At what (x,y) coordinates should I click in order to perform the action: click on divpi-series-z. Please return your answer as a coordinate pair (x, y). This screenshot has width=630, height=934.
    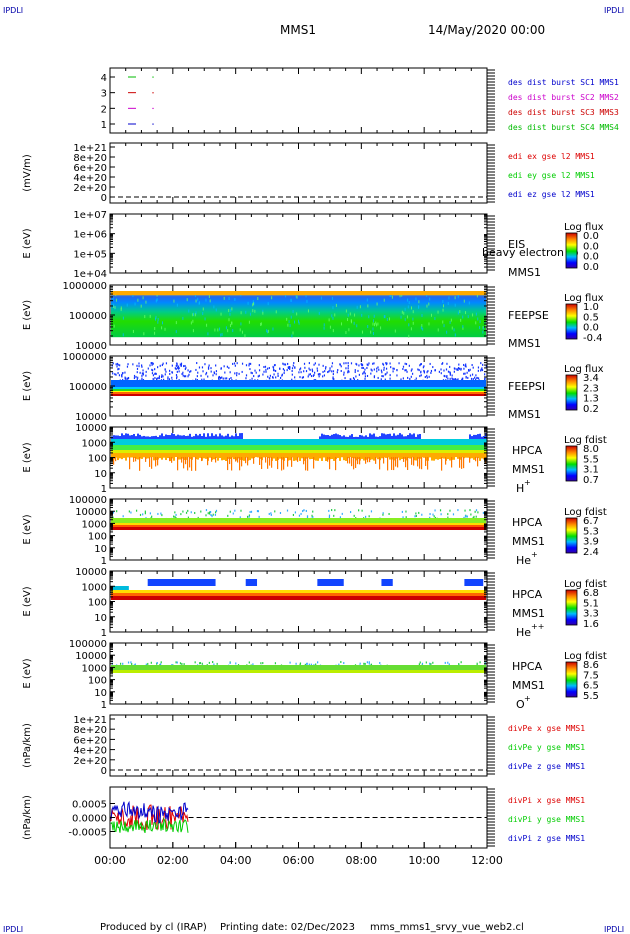
    Looking at the image, I should click on (149, 812).